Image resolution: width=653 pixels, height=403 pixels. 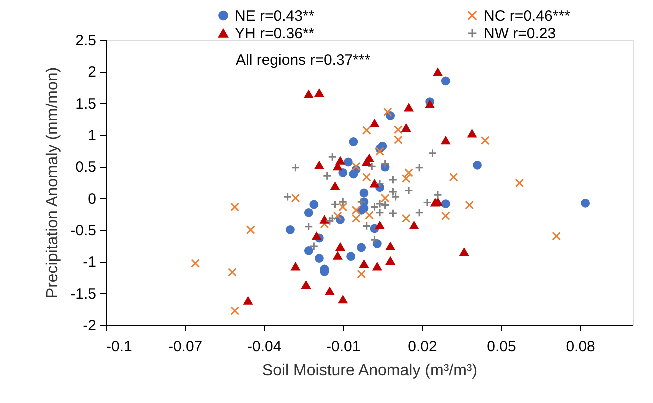 What do you see at coordinates (86, 167) in the screenshot?
I see `y-tick-label: 0.5` at bounding box center [86, 167].